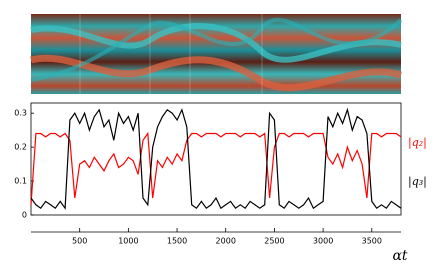 Image resolution: width=440 pixels, height=273 pixels. What do you see at coordinates (274, 241) in the screenshot?
I see `x-tick-label: 2500` at bounding box center [274, 241].